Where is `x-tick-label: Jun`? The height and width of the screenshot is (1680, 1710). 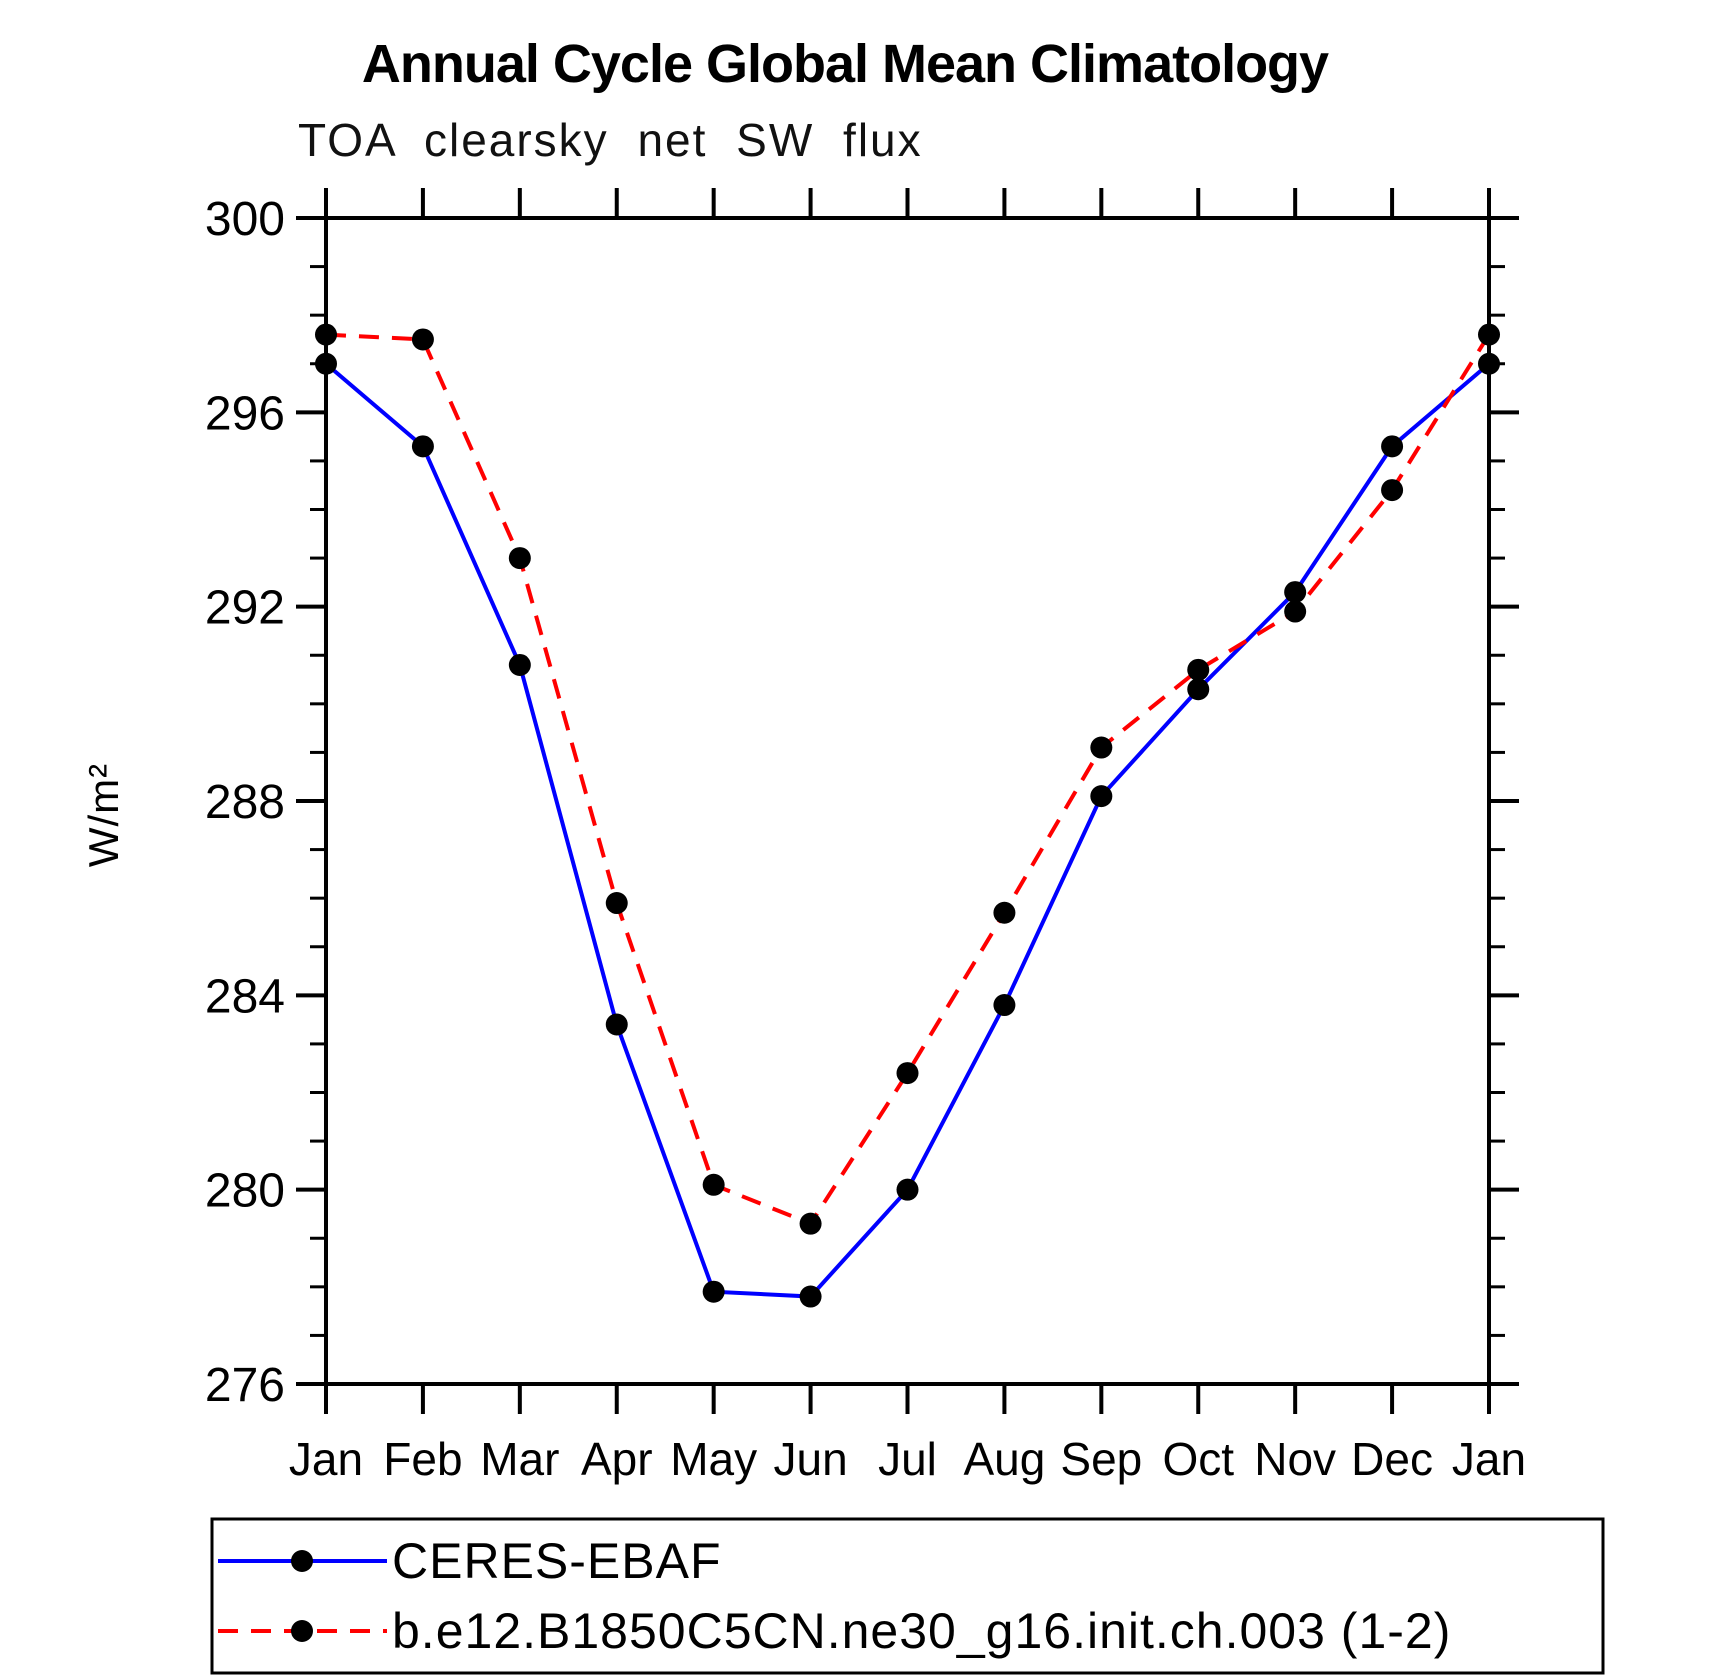 x-tick-label: Jun is located at coordinates (810, 1459).